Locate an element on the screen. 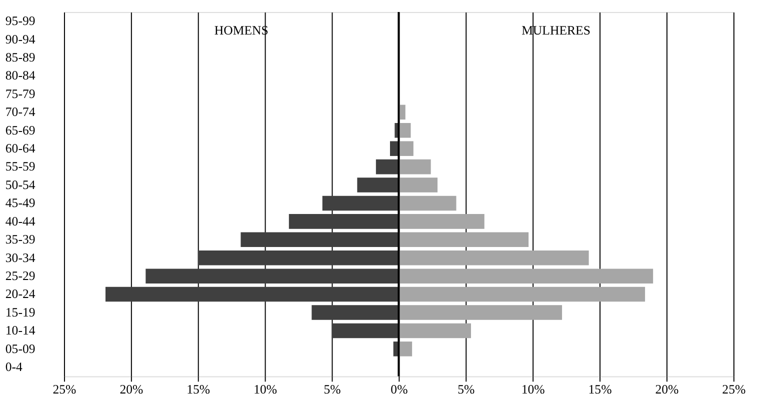 The width and height of the screenshot is (759, 410). y-tick-label: 85-89 is located at coordinates (20, 57).